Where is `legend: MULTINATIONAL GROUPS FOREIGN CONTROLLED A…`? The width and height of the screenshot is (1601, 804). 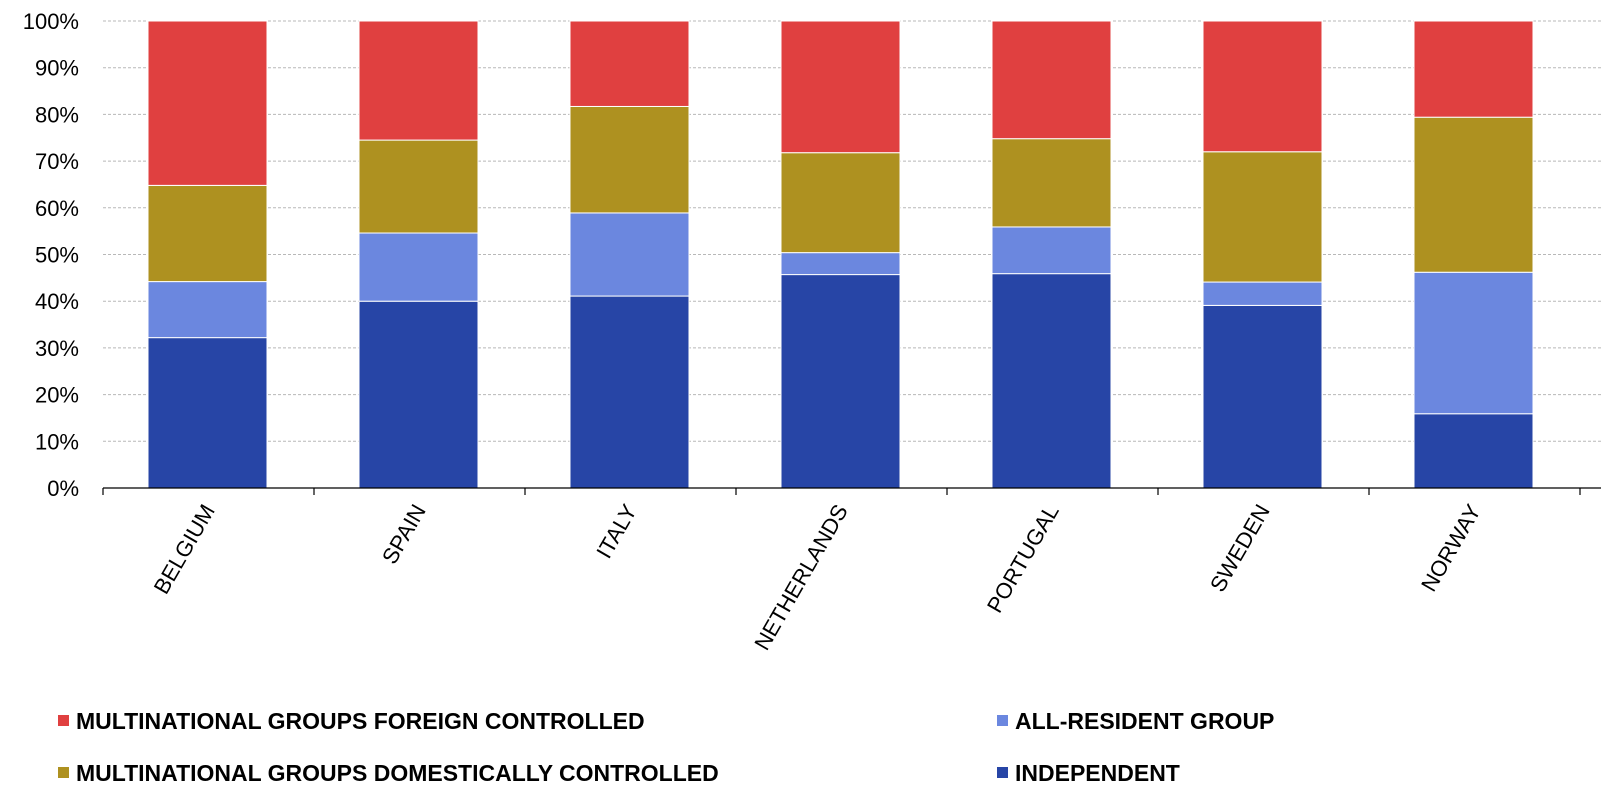
legend: MULTINATIONAL GROUPS FOREIGN CONTROLLED A… is located at coordinates (666, 747).